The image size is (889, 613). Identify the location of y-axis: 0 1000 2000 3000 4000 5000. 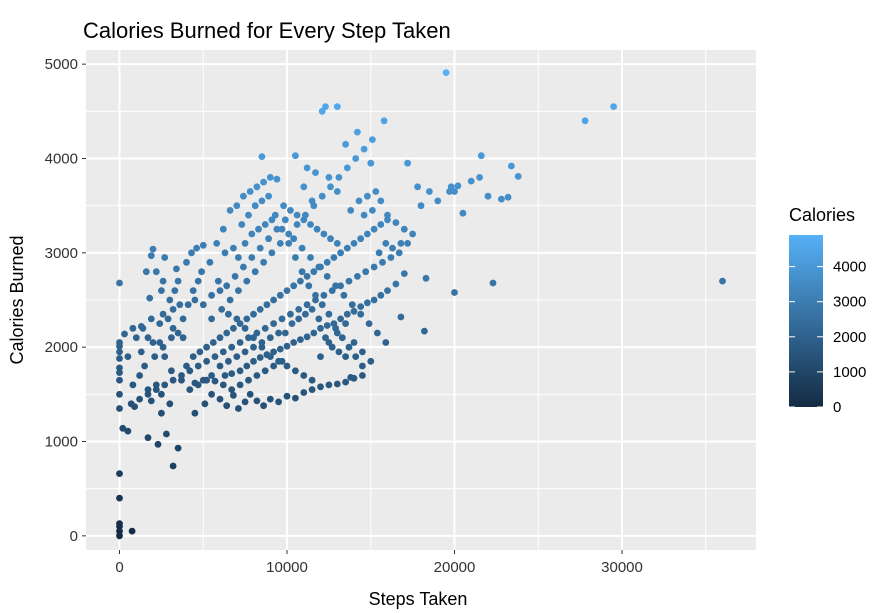
(65, 300).